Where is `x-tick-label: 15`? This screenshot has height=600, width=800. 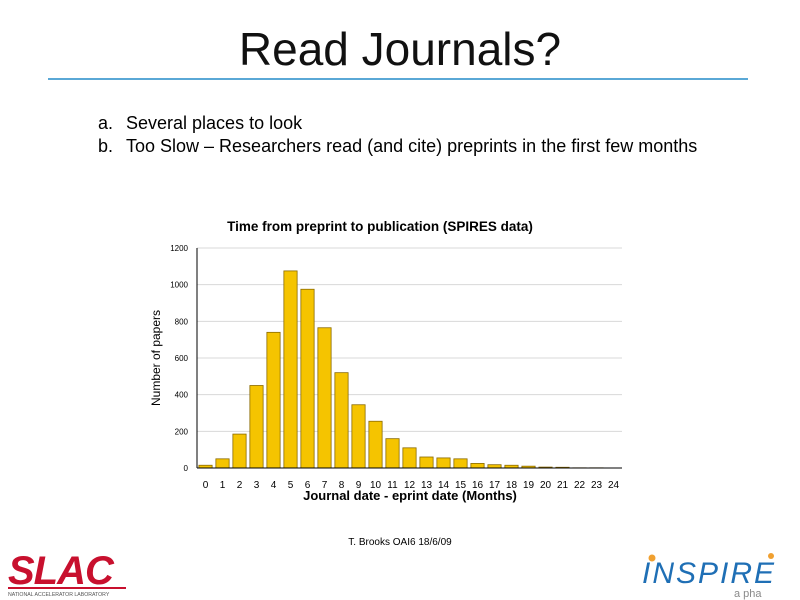
x-tick-label: 15 is located at coordinates (461, 485).